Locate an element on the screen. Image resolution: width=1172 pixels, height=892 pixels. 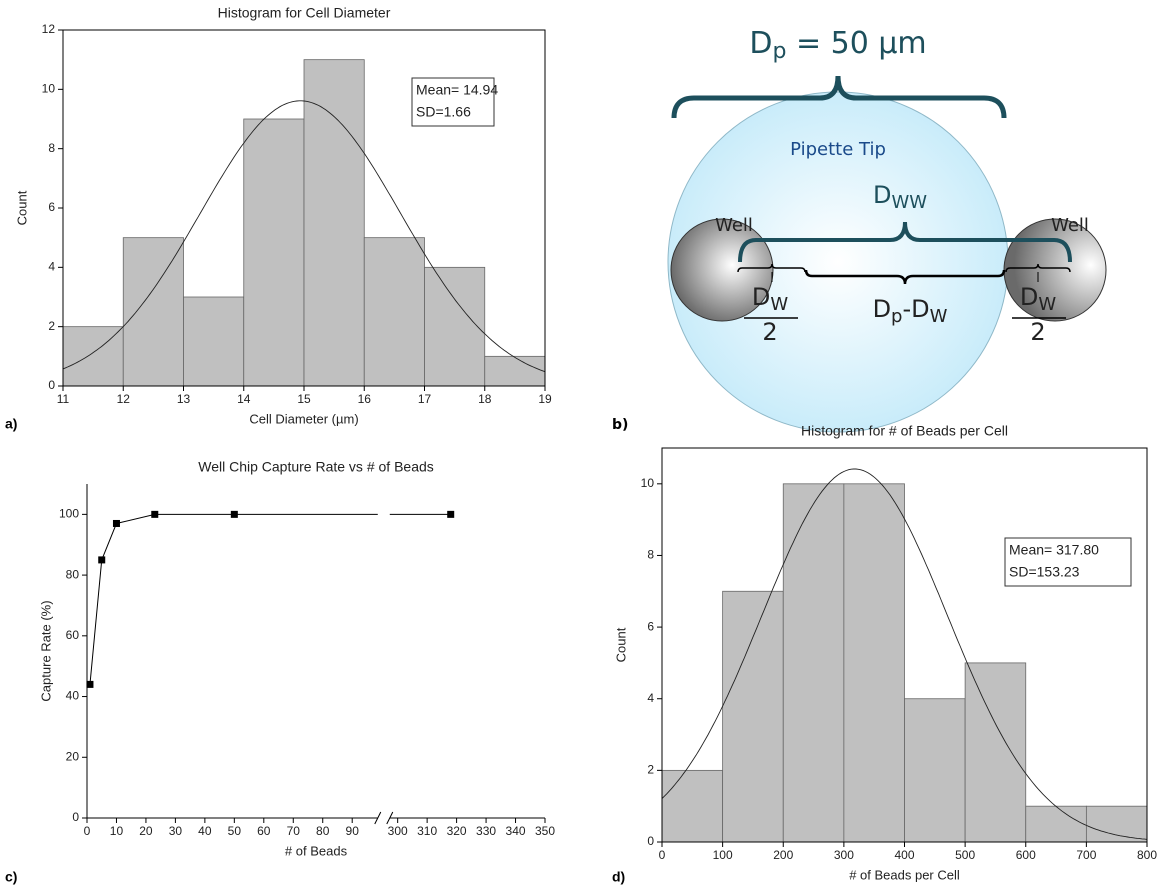
x-tick-label: 10 is located at coordinates (117, 831).